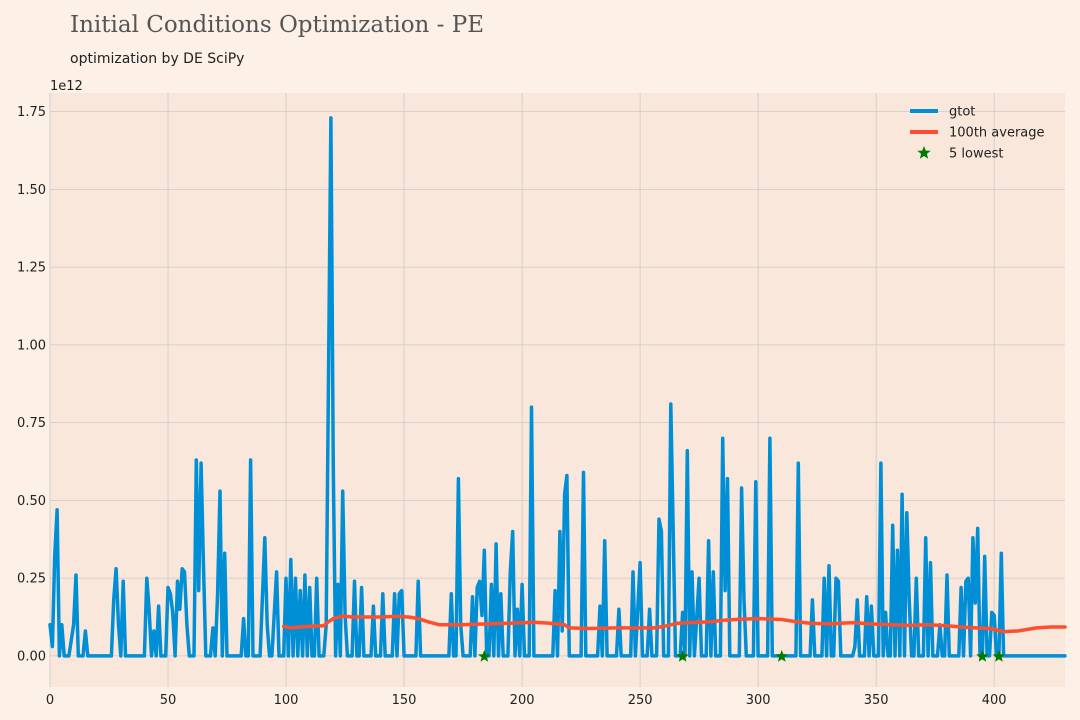 The image size is (1080, 720). I want to click on chart-subtitle: optimization by DE SciPy, so click(157, 59).